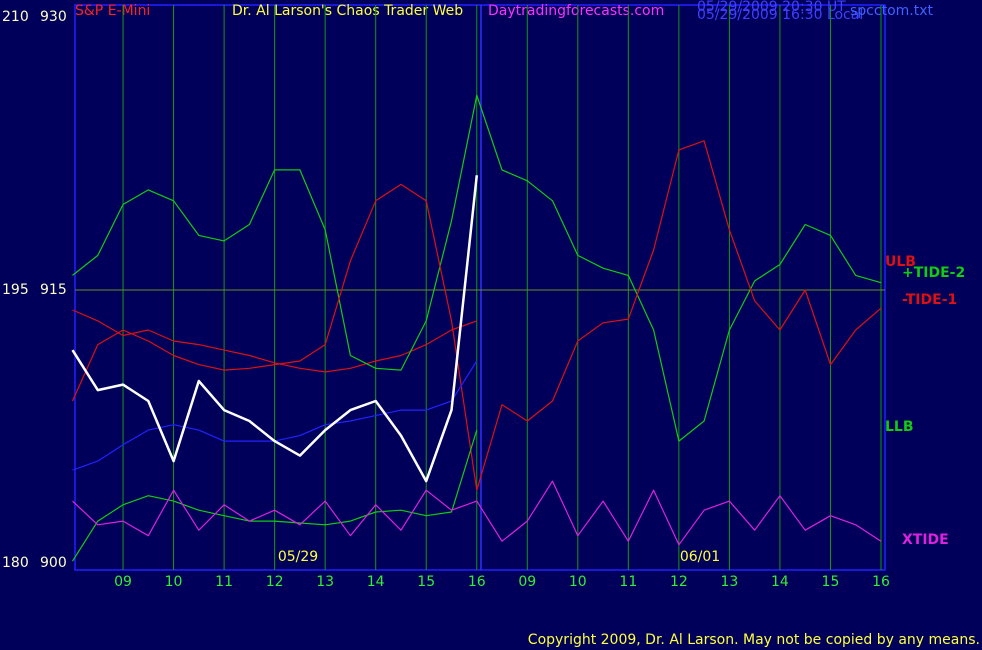 The height and width of the screenshot is (650, 982). Describe the element at coordinates (925, 540) in the screenshot. I see `legend-label: XTIDE` at that location.